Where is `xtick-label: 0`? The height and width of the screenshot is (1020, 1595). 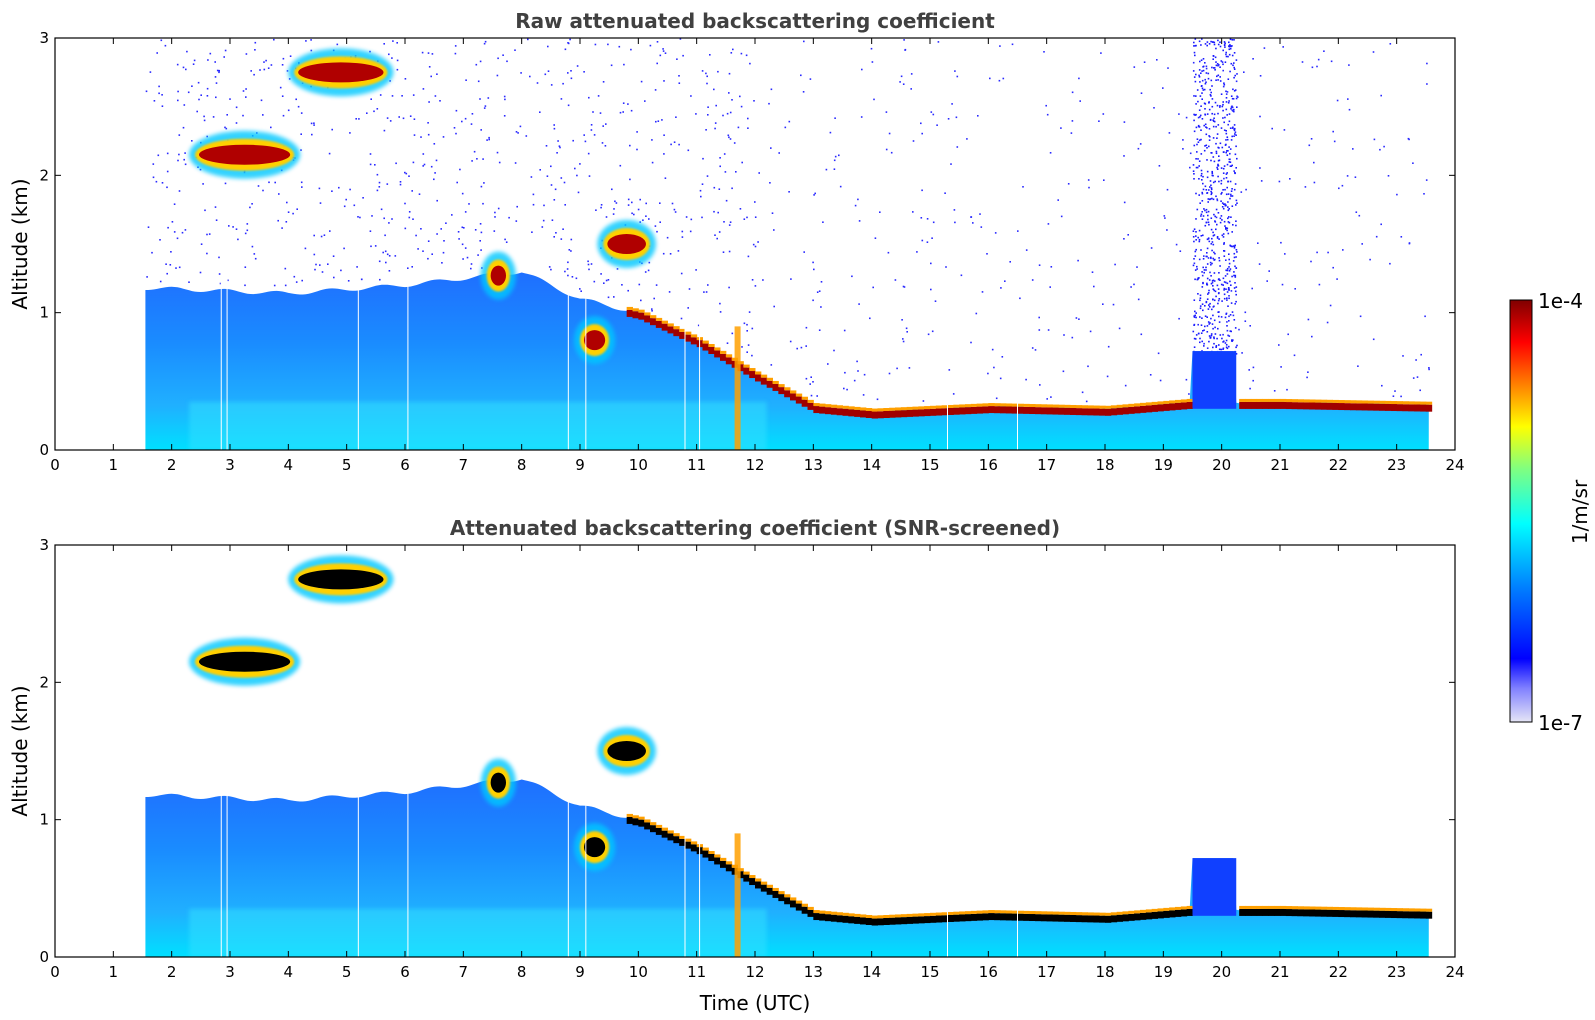
xtick-label: 0 is located at coordinates (55, 972).